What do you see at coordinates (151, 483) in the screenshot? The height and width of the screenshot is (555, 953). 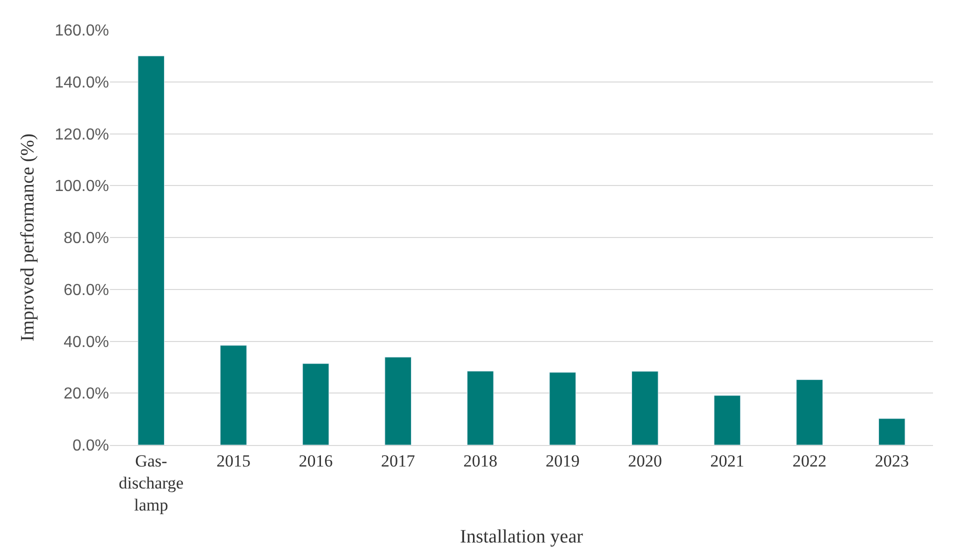 I see `x-tick-label: Gas- discharge lamp` at bounding box center [151, 483].